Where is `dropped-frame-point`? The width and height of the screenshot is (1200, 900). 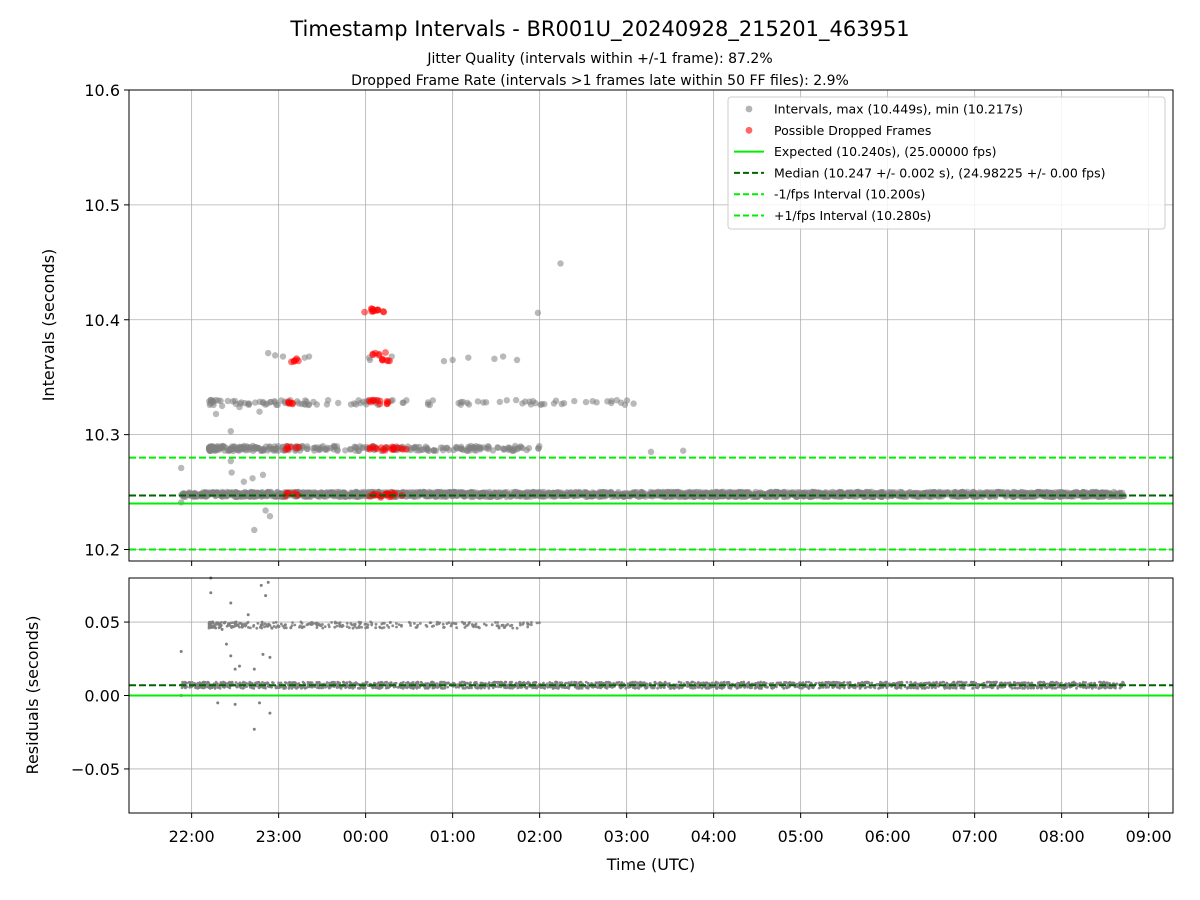
dropped-frame-point is located at coordinates (394, 447).